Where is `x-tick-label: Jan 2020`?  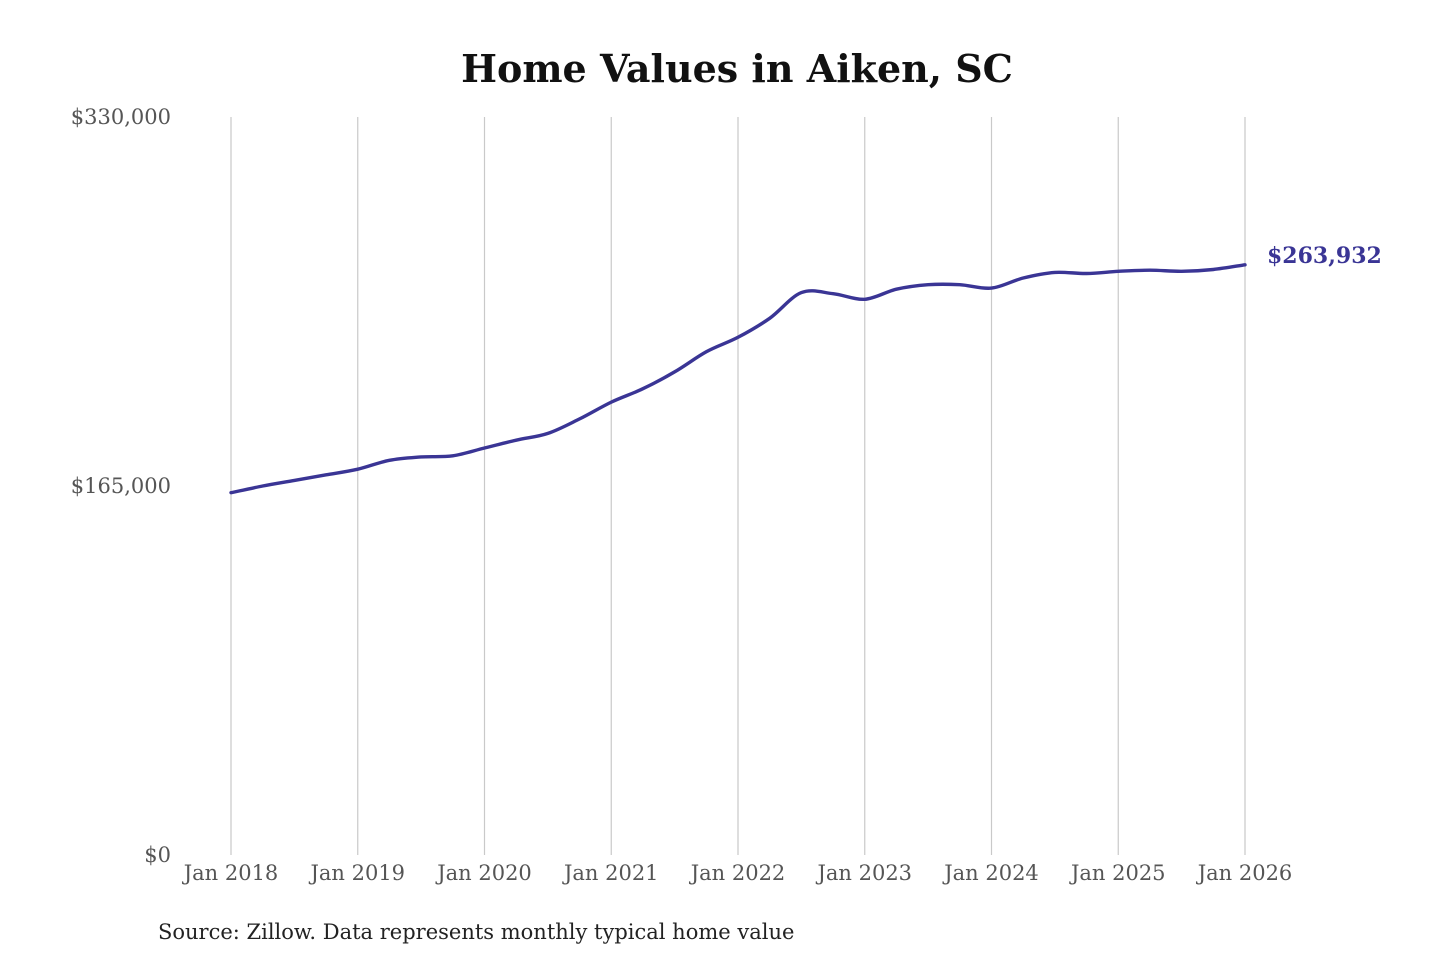
x-tick-label: Jan 2020 is located at coordinates (483, 873).